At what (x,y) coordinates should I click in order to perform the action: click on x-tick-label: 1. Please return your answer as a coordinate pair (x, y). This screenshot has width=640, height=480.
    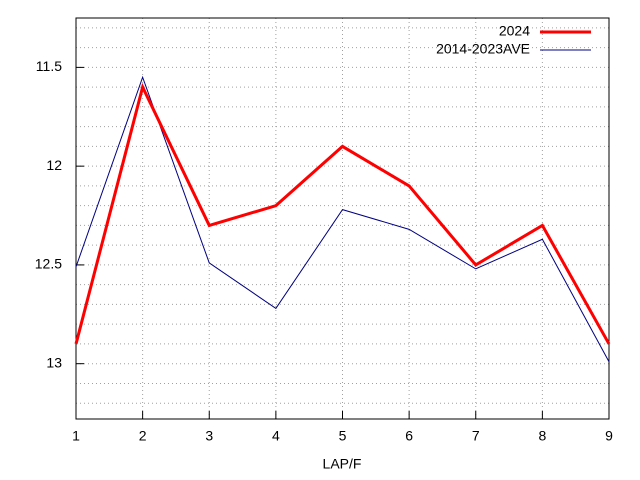
    Looking at the image, I should click on (76, 436).